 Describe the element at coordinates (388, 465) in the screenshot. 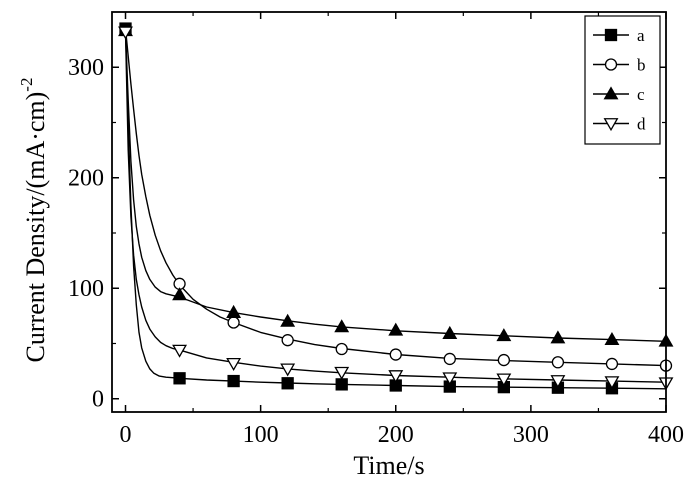

I see `x-axis-title: Time/s` at that location.